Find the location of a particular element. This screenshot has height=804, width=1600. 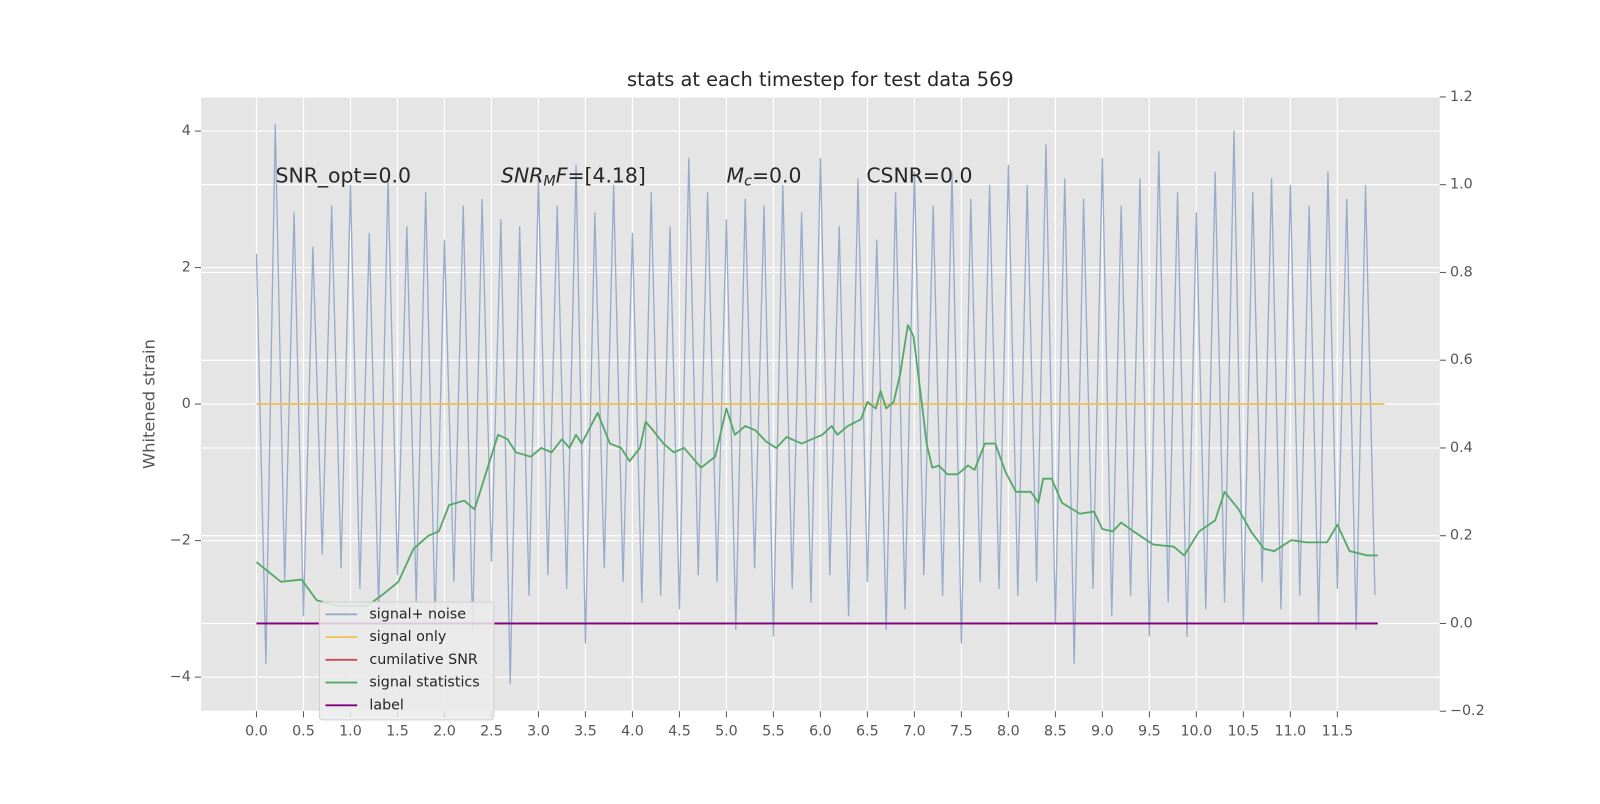

y-axis-label: Whitened strain is located at coordinates (149, 404).